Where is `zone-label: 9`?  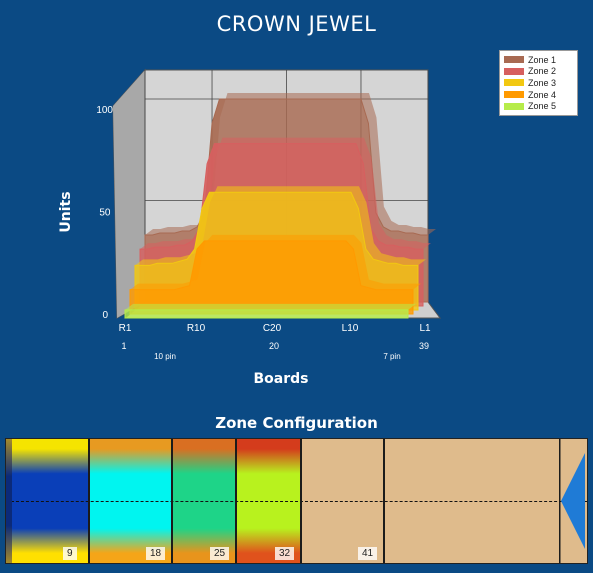
zone-label: 9 is located at coordinates (70, 553).